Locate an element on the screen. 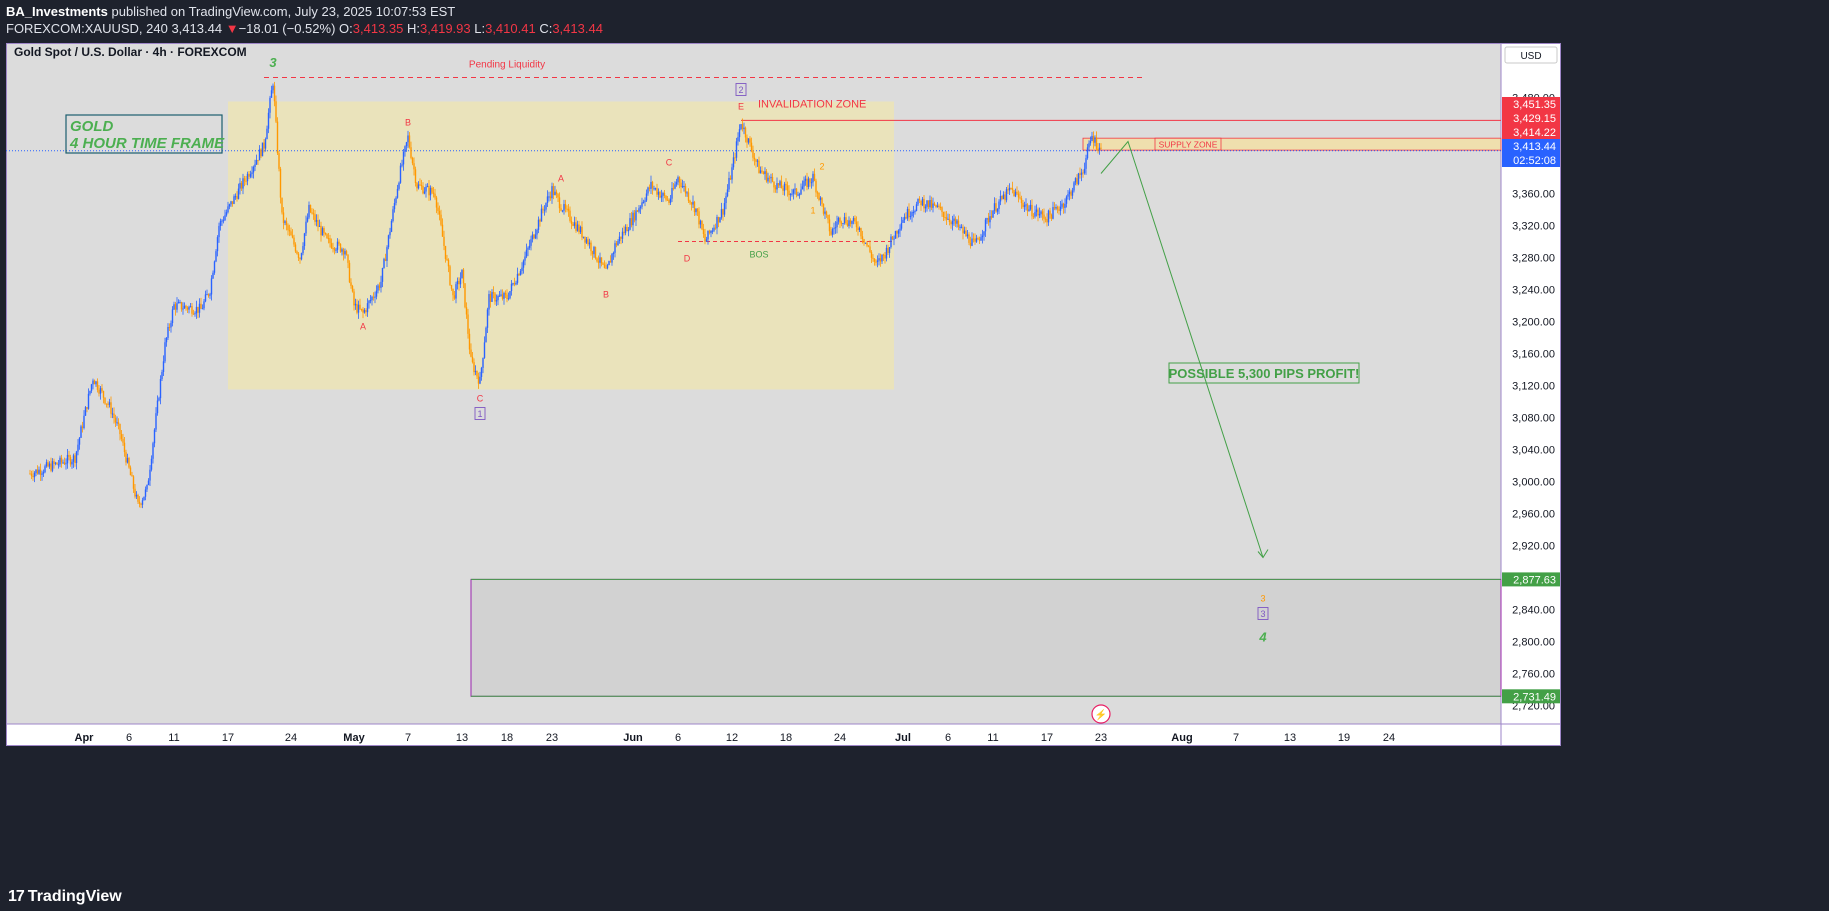 Image resolution: width=1829 pixels, height=911 pixels. wave-label-14: 3 is located at coordinates (1262, 614).